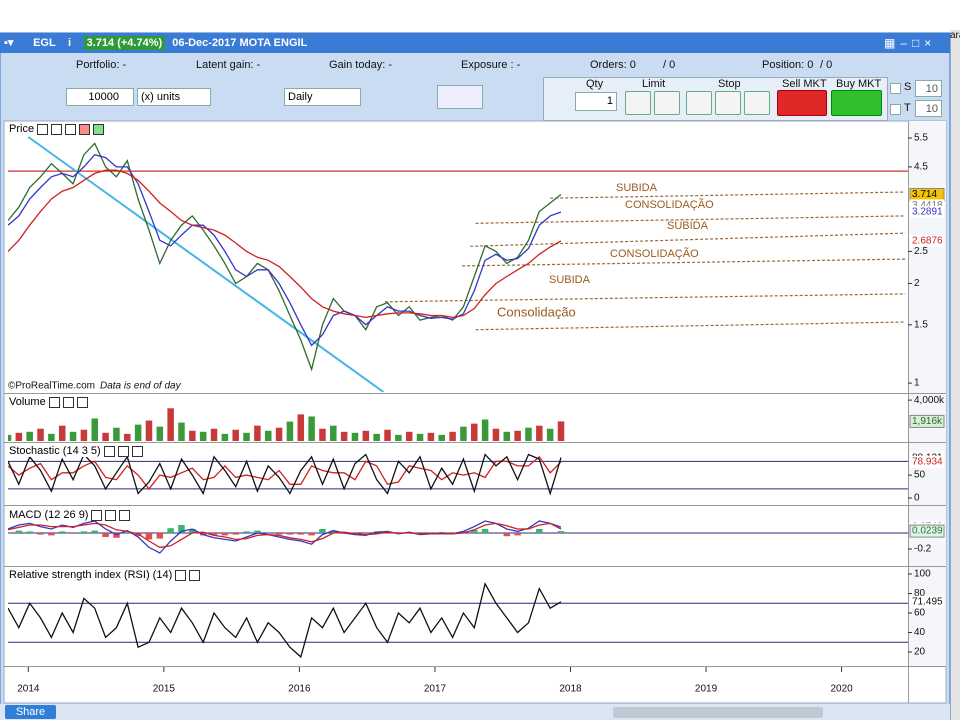 The image size is (960, 720). I want to click on quote: 3.714 (+4.74%), so click(124, 43).